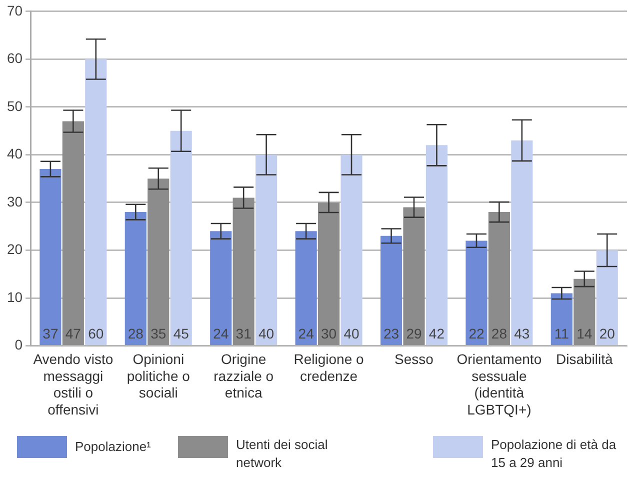  I want to click on y-tick-label: 40, so click(14, 154).